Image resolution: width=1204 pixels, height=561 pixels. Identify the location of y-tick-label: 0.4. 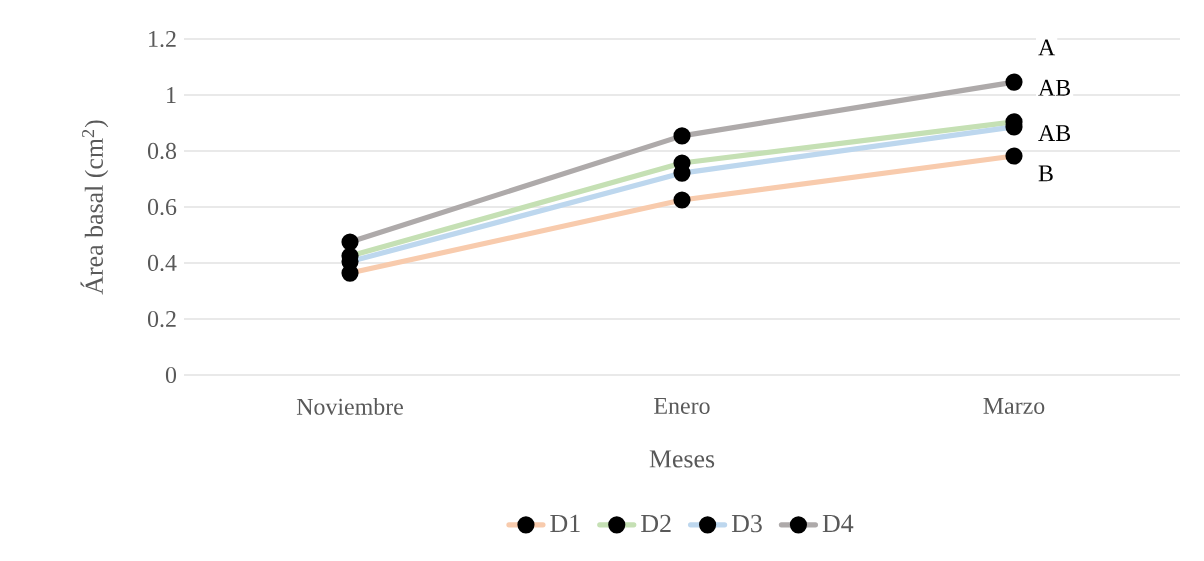
(162, 263).